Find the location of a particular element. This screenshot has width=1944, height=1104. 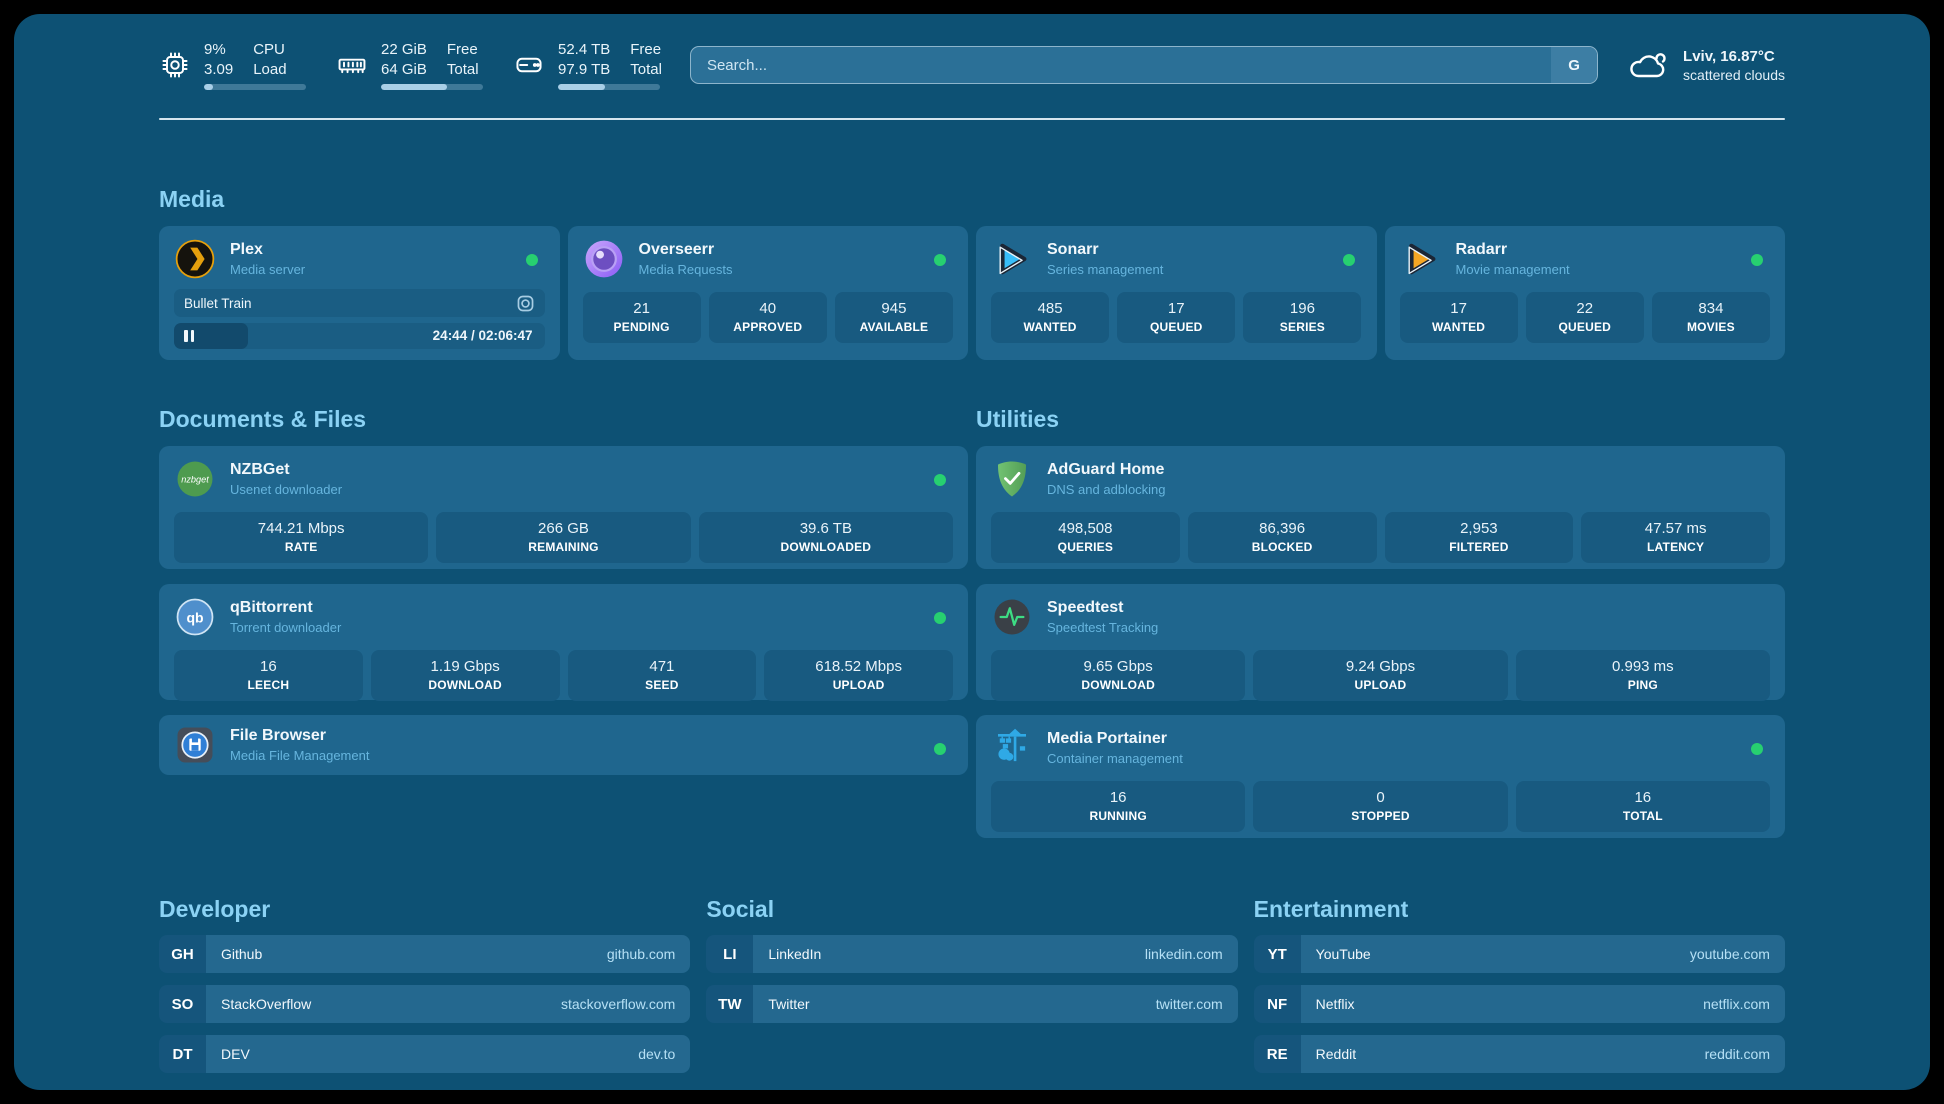

cpu-load-label: Load is located at coordinates (270, 69).